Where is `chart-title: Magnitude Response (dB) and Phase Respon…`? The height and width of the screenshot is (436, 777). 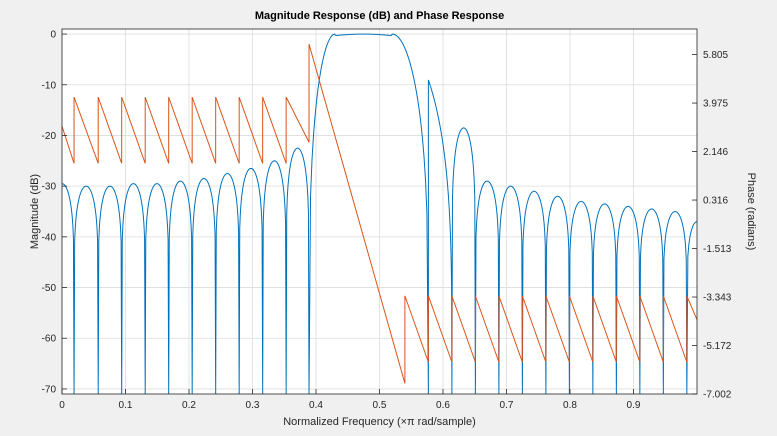
chart-title: Magnitude Response (dB) and Phase Respon… is located at coordinates (379, 16).